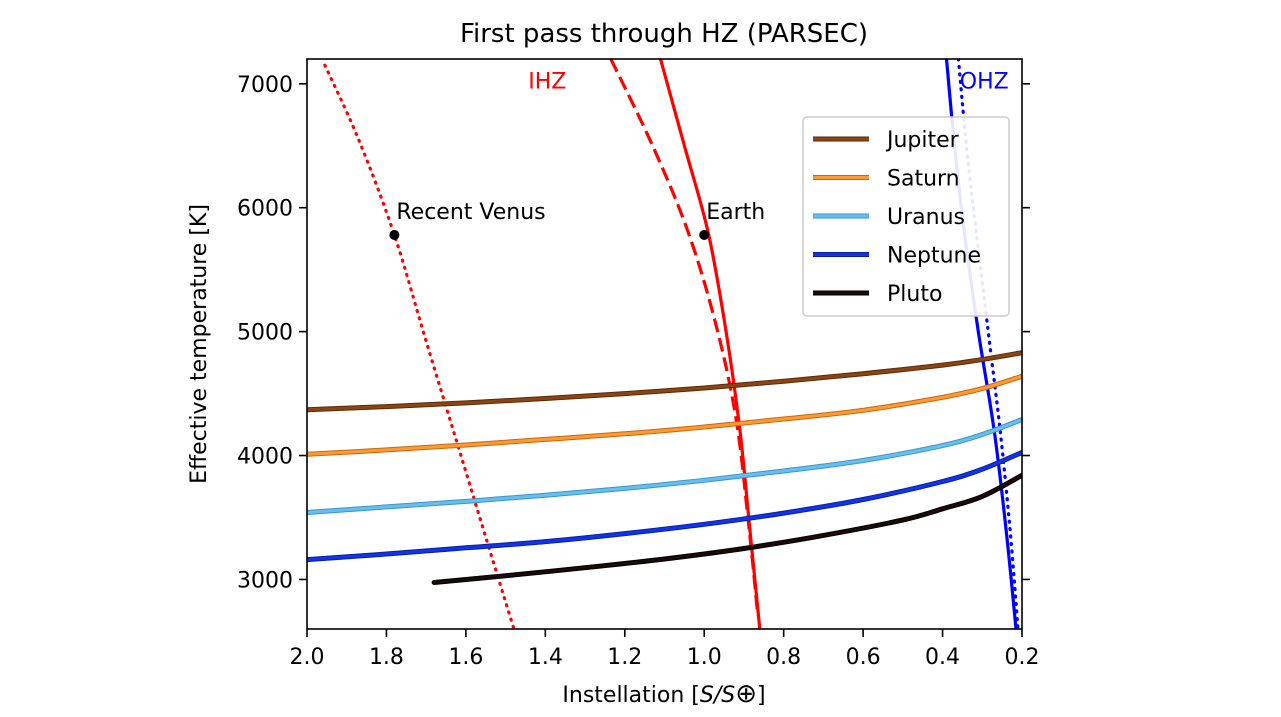 The image size is (1281, 717). Describe the element at coordinates (265, 457) in the screenshot. I see `y-tick-label: 4000` at that location.